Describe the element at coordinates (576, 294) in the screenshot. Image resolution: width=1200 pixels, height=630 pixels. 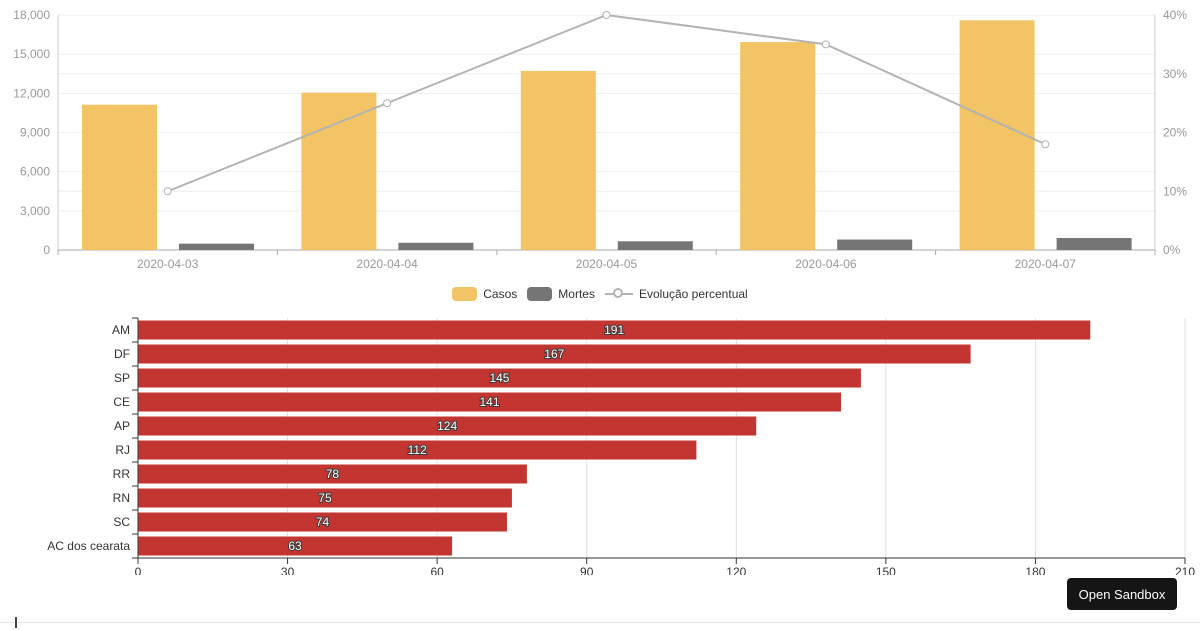
I see `legend-label: Mortes` at that location.